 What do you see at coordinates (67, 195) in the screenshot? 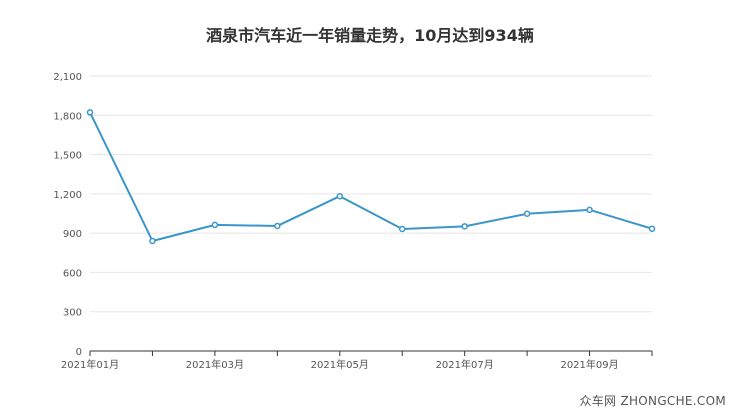
I see `y-tick-label: 1,200` at bounding box center [67, 195].